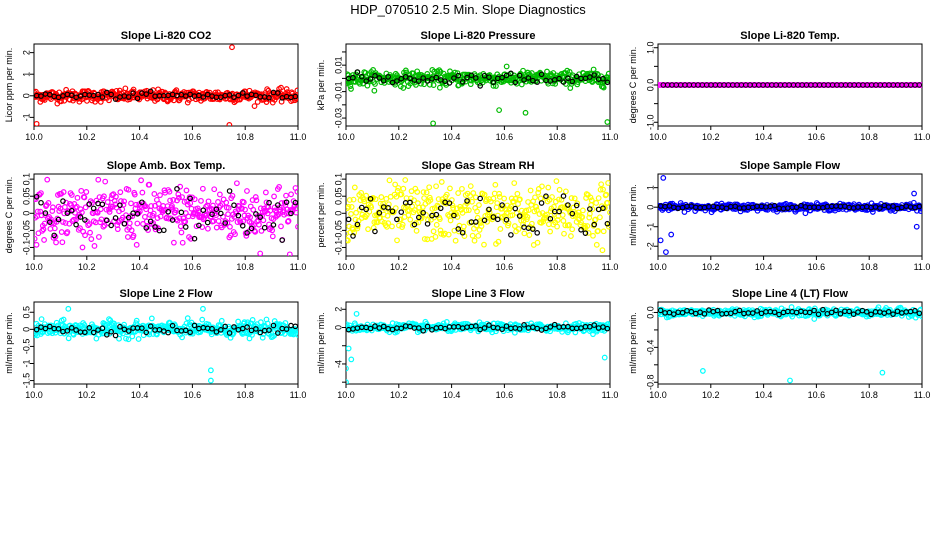 This screenshot has height=540, width=936. Describe the element at coordinates (338, 230) in the screenshot. I see `y-tick-label: -0.05` at that location.